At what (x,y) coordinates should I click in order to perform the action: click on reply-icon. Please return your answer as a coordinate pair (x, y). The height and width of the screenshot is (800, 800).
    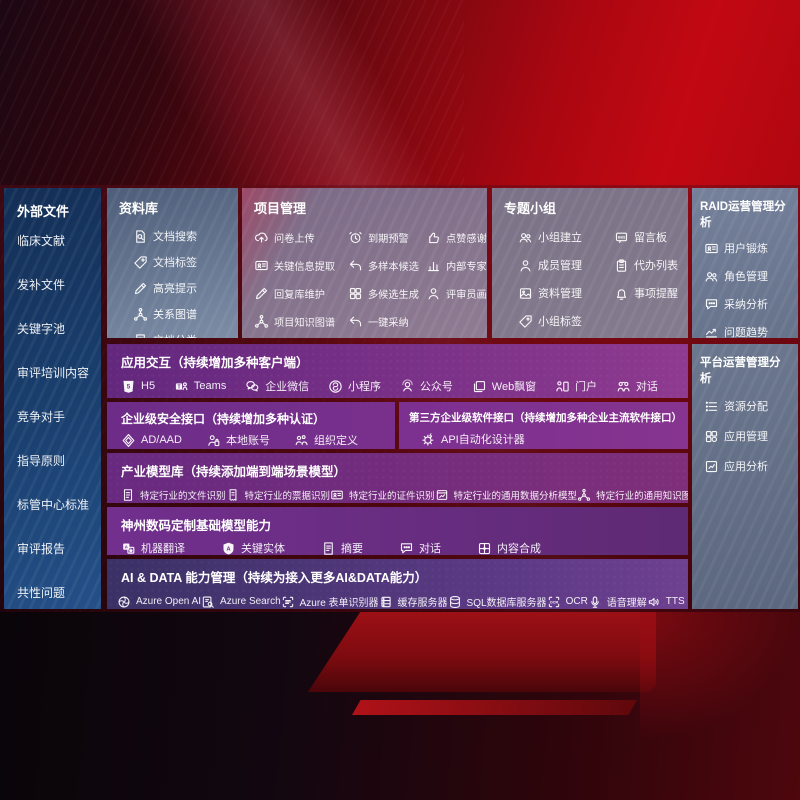
    Looking at the image, I should click on (355, 265).